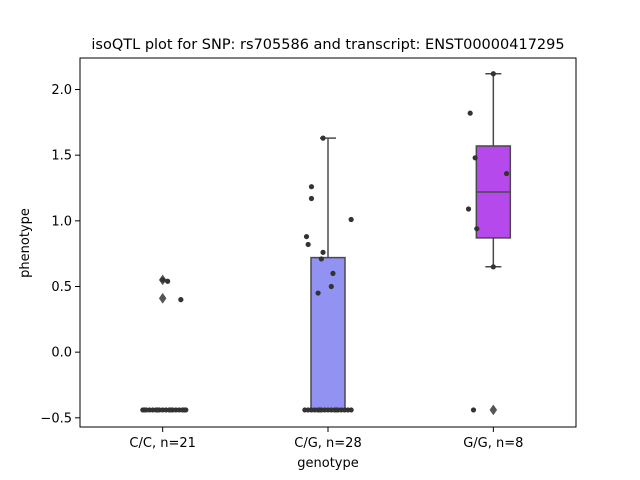  Describe the element at coordinates (25, 243) in the screenshot. I see `y-axis-label: phenotype` at that location.